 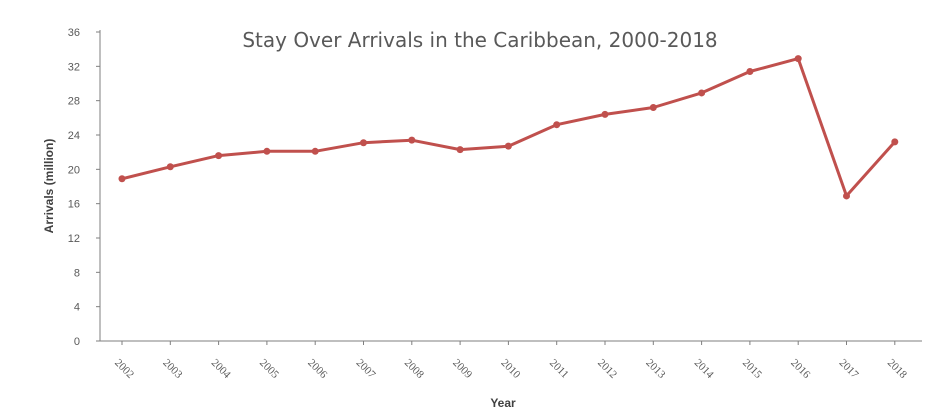 I want to click on y-tick-label: 0, so click(x=77, y=342).